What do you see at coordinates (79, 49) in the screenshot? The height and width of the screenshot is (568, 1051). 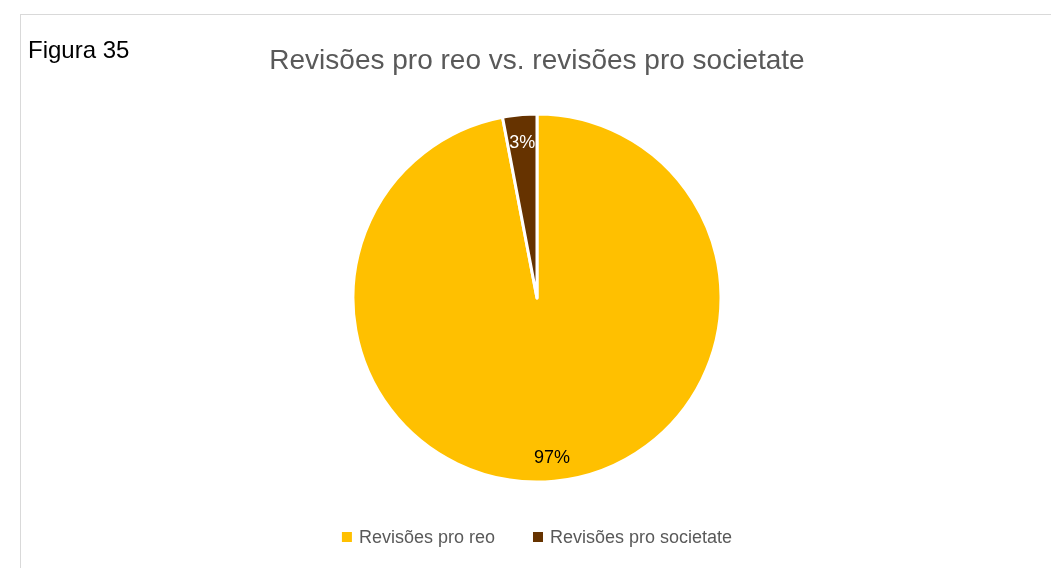 I see `text: Figura 35` at bounding box center [79, 49].